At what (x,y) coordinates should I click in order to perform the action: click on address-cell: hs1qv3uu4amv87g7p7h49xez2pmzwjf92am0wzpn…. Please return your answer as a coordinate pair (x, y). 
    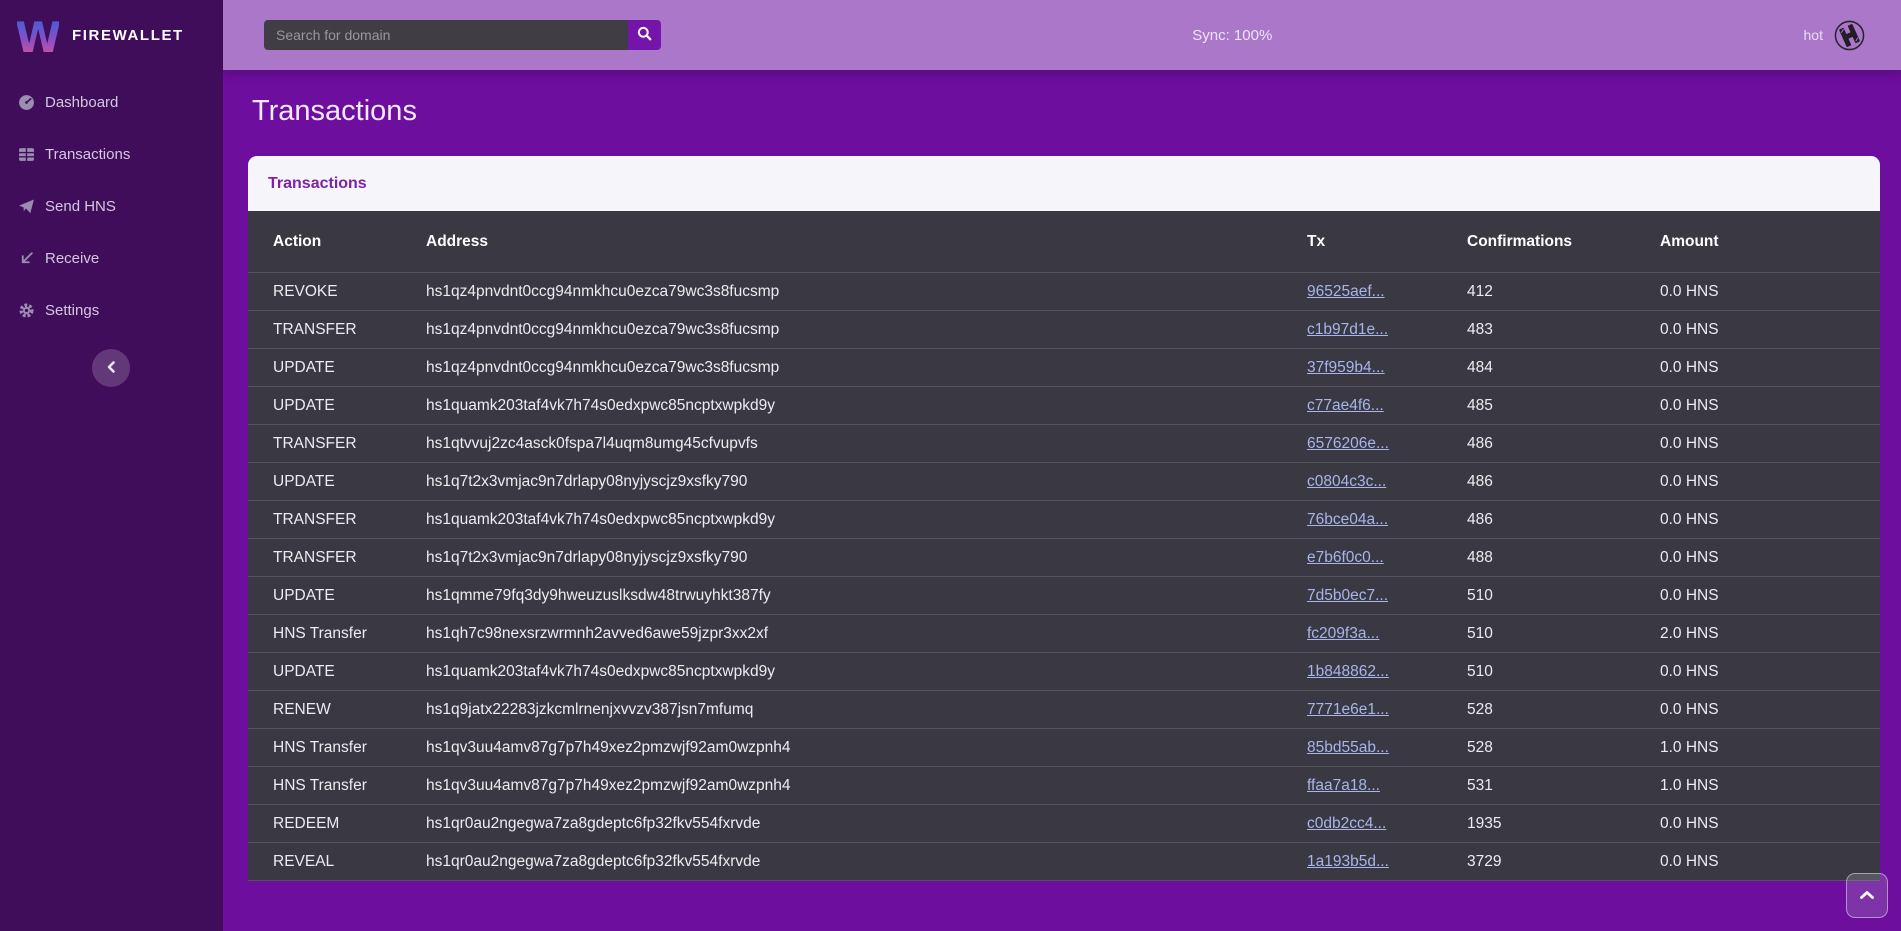
    Looking at the image, I should click on (866, 785).